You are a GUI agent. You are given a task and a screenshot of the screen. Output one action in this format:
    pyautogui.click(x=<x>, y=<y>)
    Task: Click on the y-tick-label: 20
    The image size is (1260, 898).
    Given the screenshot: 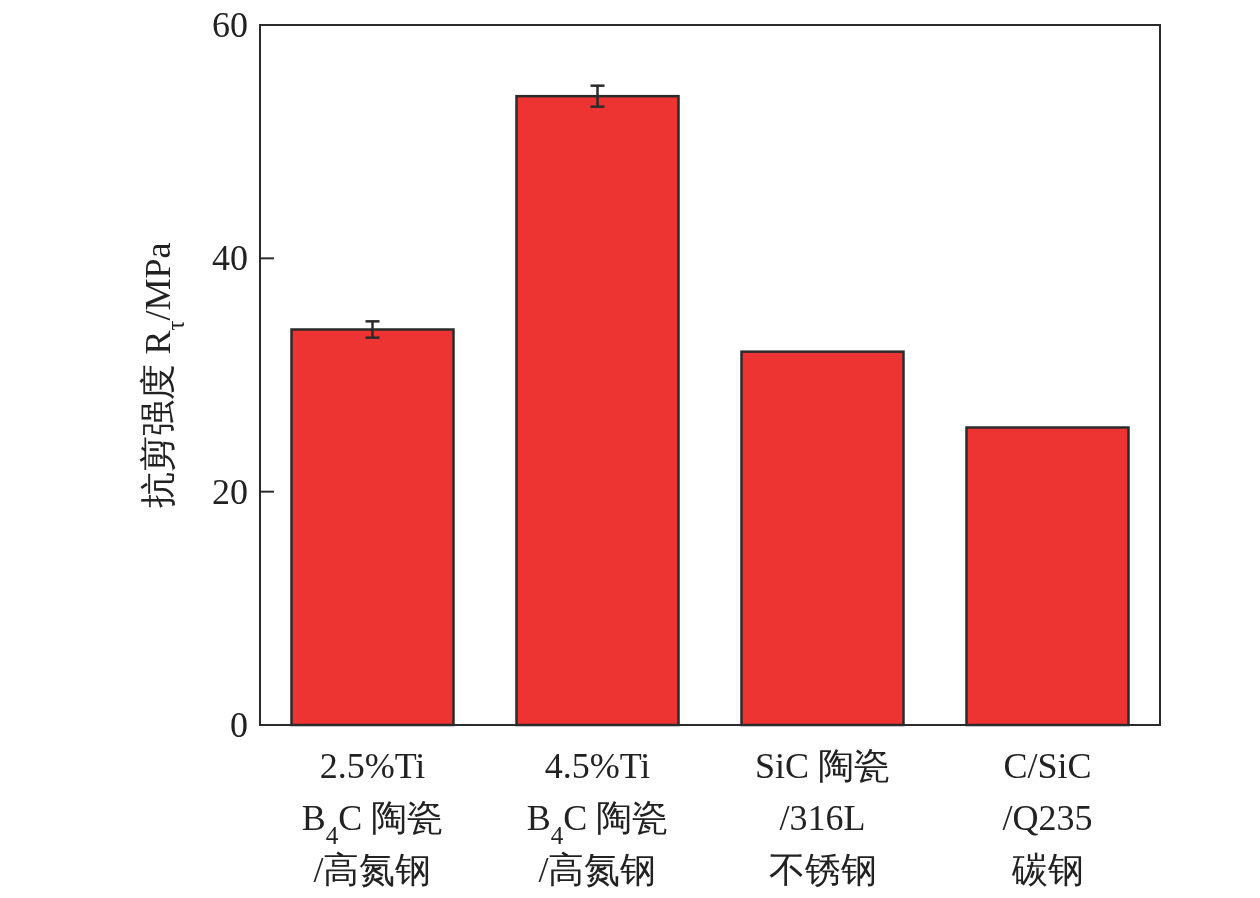 What is the action you would take?
    pyautogui.click(x=230, y=491)
    